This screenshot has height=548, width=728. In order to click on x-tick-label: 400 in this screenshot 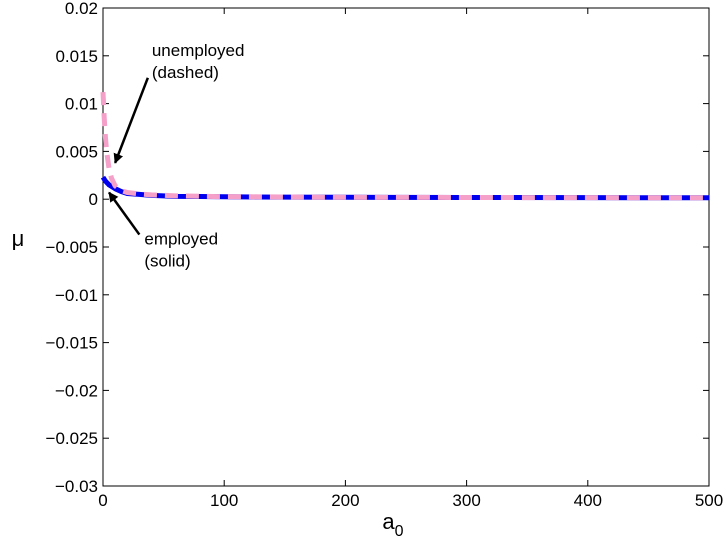, I will do `click(588, 500)`.